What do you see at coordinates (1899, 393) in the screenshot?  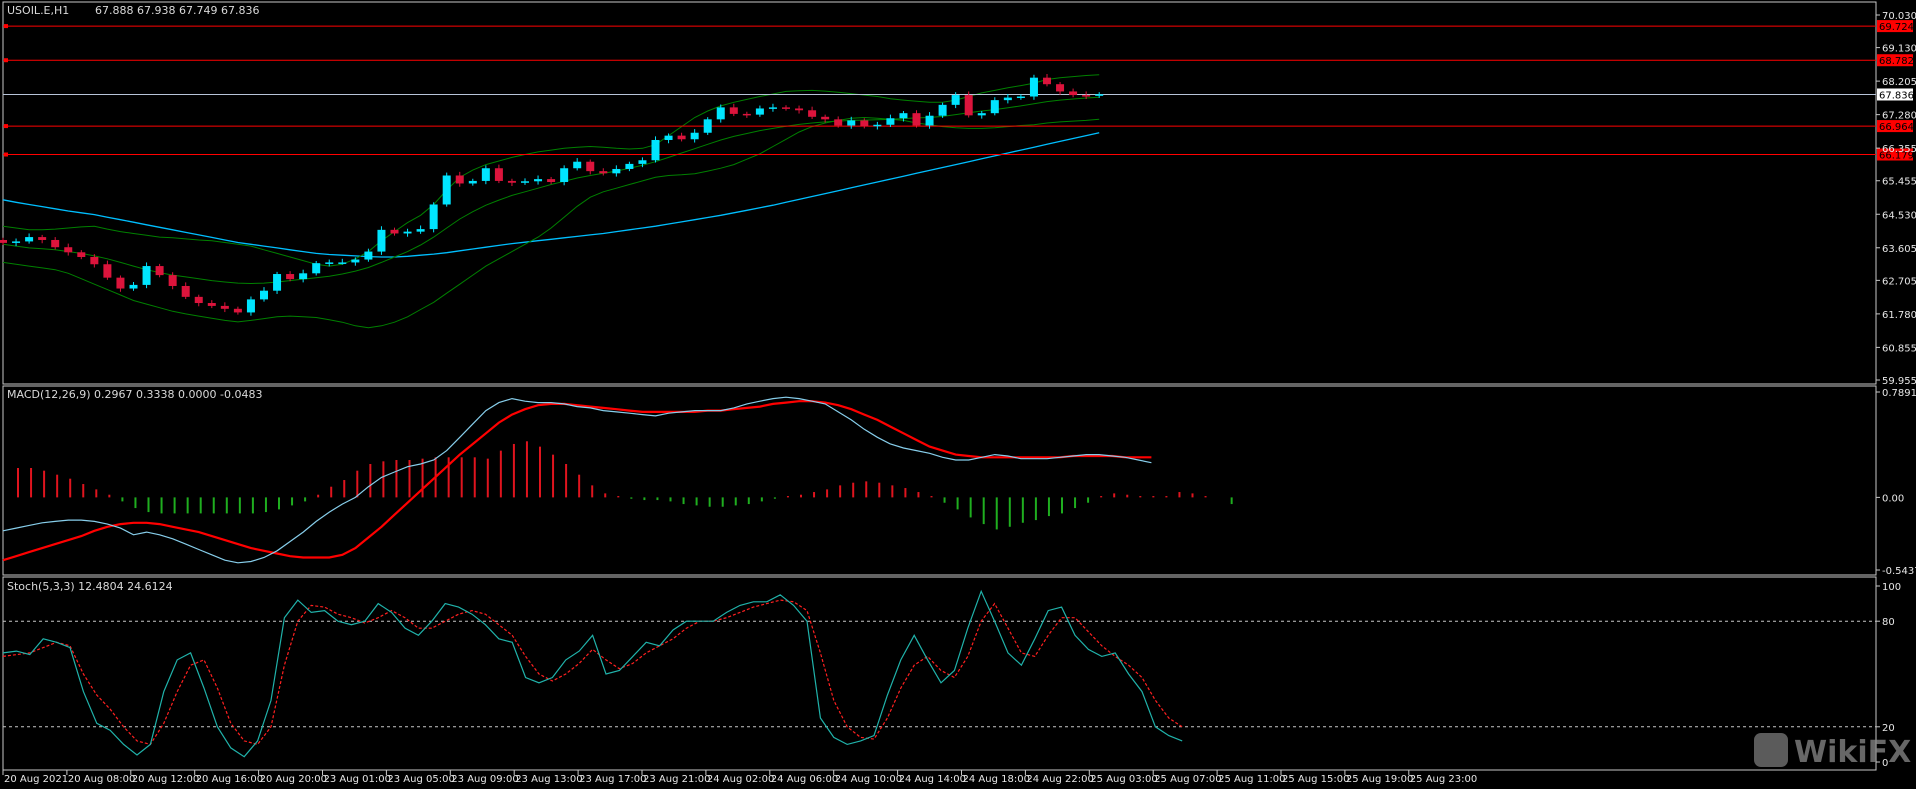 I see `macd-tick-label: 0.7891` at bounding box center [1899, 393].